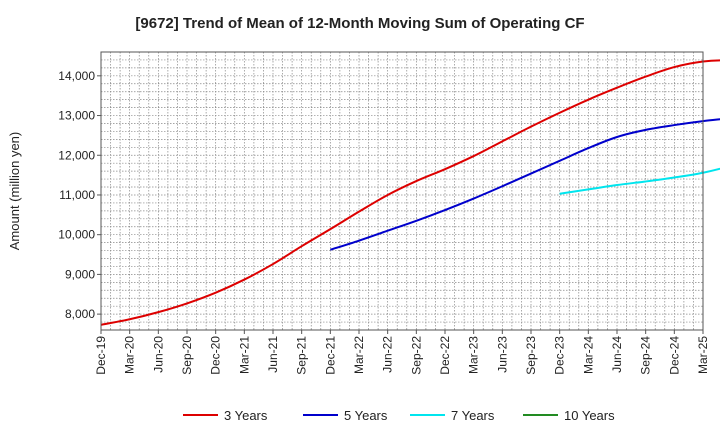 The height and width of the screenshot is (440, 720). Describe the element at coordinates (646, 355) in the screenshot. I see `x-tick-label: Sep-24` at that location.